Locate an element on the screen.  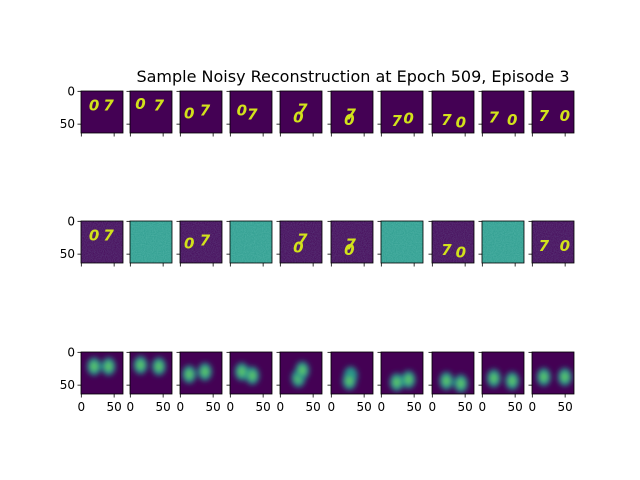
panel-r2-c9 is located at coordinates (501, 243).